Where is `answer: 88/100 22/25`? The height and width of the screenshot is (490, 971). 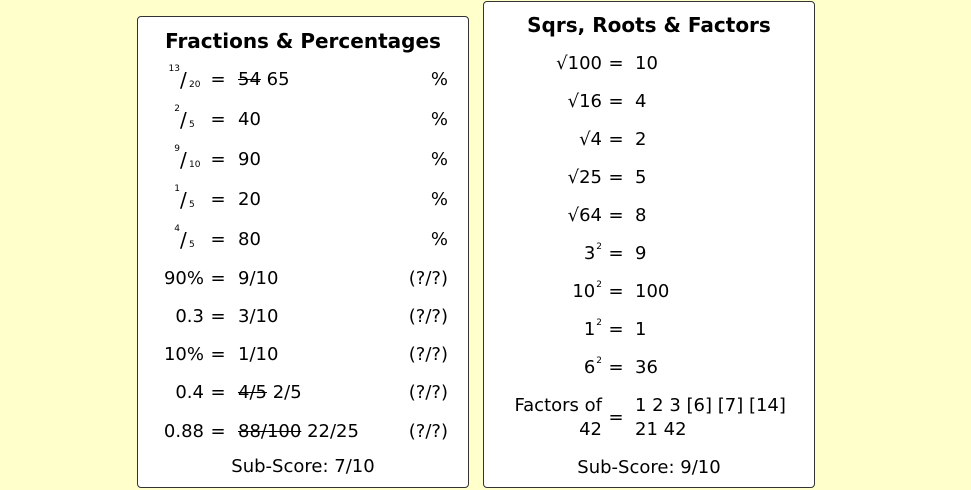 answer: 88/100 22/25 is located at coordinates (298, 432).